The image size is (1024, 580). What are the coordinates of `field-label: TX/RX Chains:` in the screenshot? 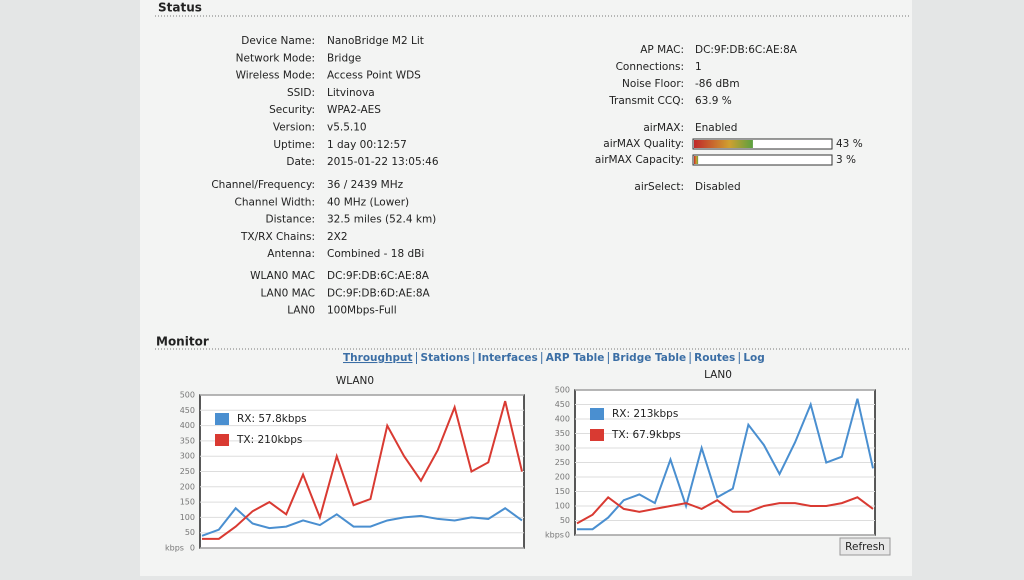 It's located at (277, 237).